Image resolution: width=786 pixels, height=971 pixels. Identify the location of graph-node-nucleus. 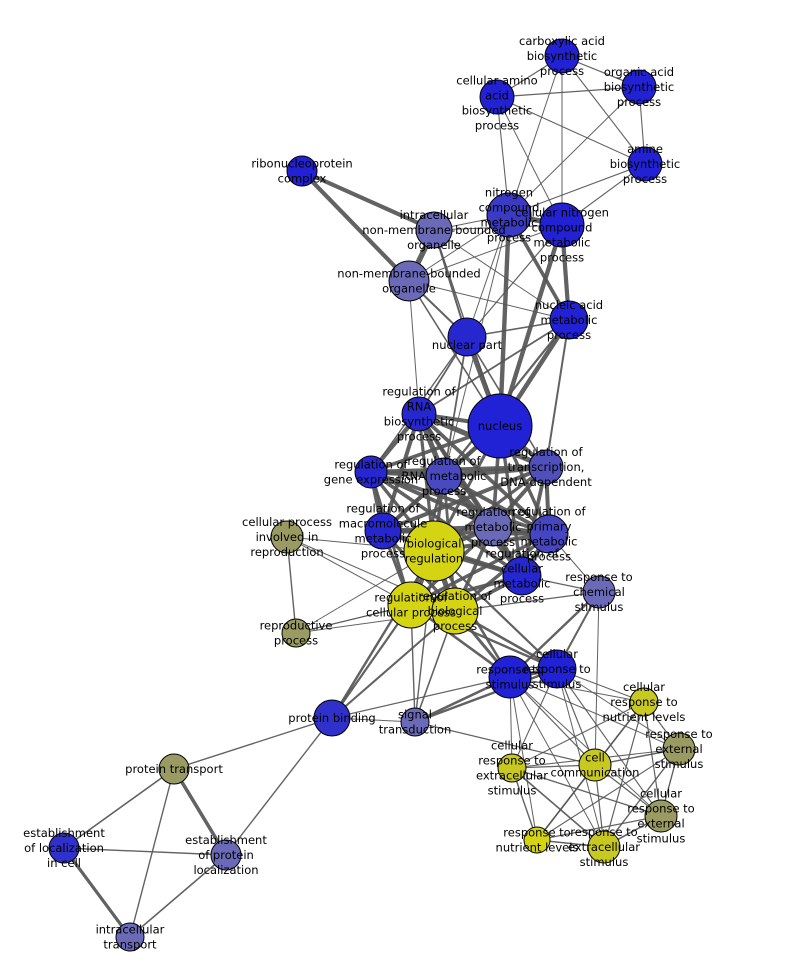
(500, 426).